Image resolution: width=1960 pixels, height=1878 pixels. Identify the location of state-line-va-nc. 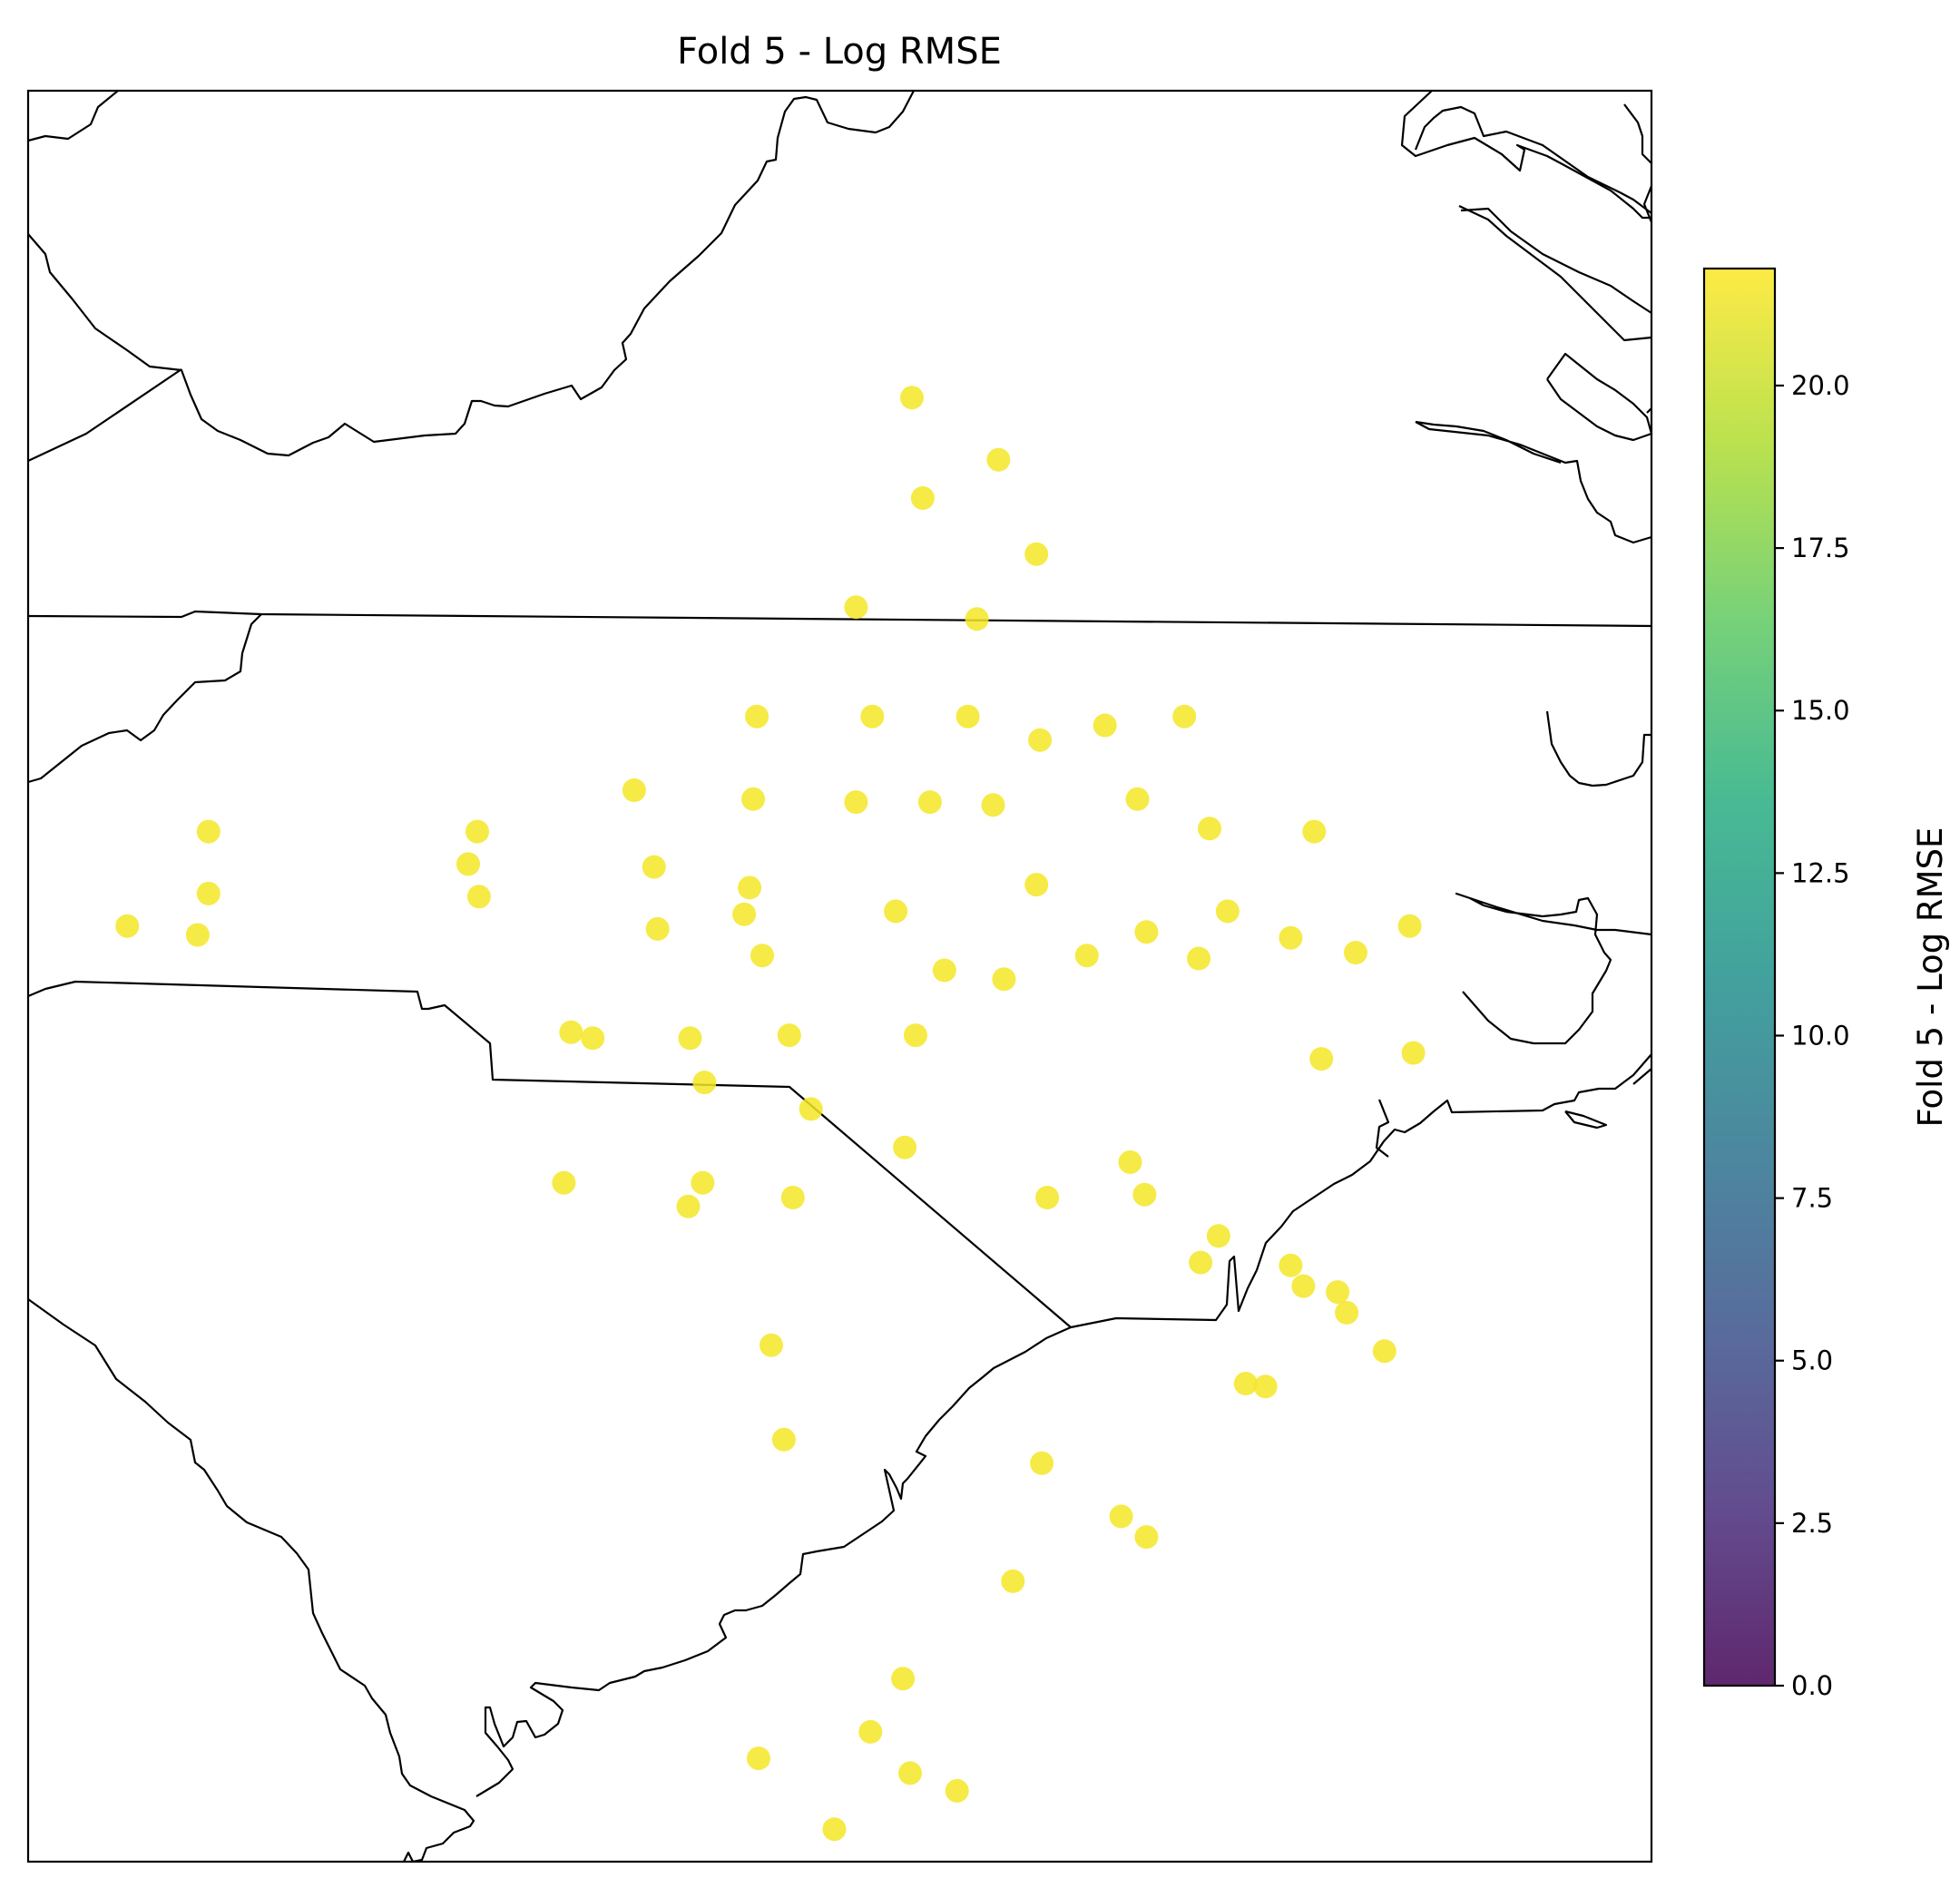
(839, 619).